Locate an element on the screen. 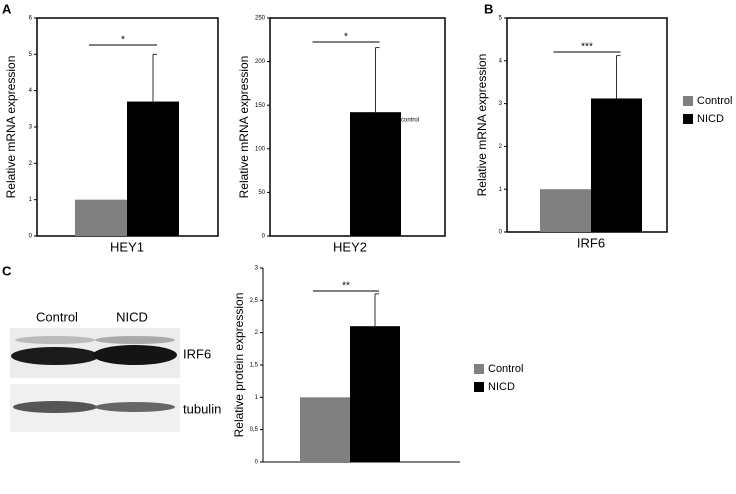  y-tick-label: 150 is located at coordinates (260, 106).